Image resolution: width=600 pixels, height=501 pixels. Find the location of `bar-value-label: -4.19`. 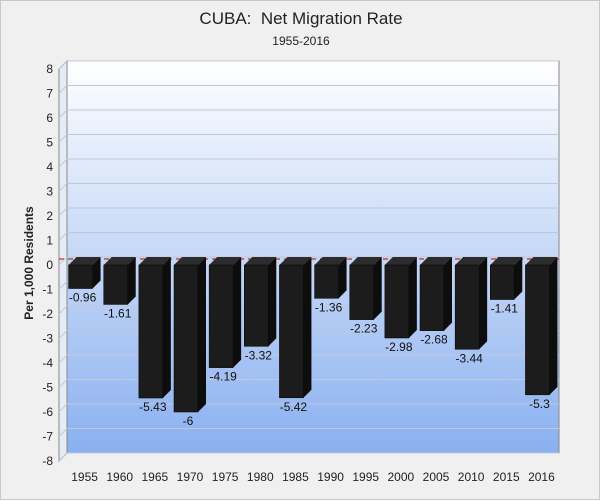

bar-value-label: -4.19 is located at coordinates (223, 377).